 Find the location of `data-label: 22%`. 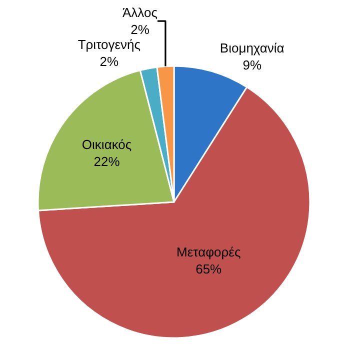

data-label: 22% is located at coordinates (107, 162).